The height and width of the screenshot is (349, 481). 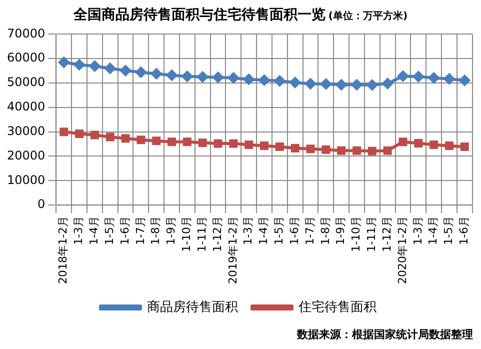 I want to click on y-tick-label: 50000, so click(x=26, y=82).